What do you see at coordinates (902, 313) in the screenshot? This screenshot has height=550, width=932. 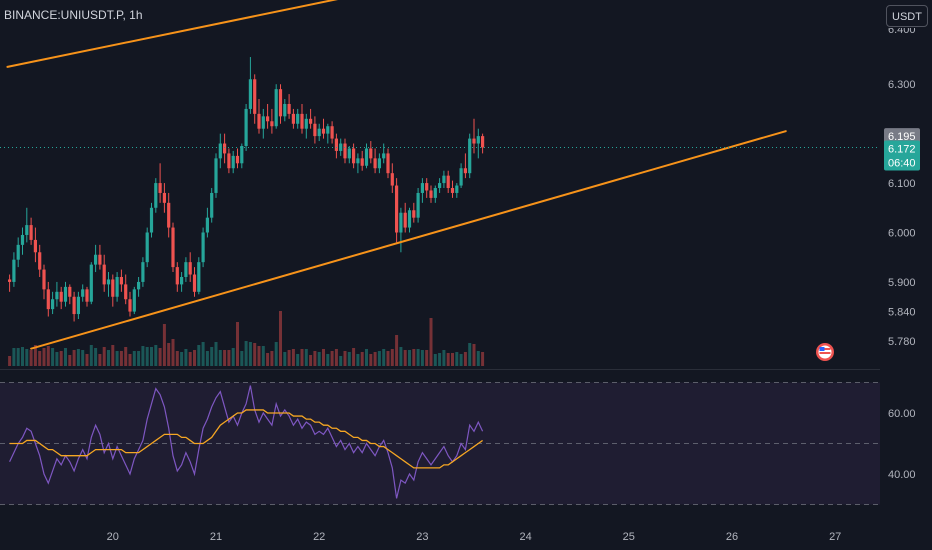 I see `price-tick: 5.840` at bounding box center [902, 313].